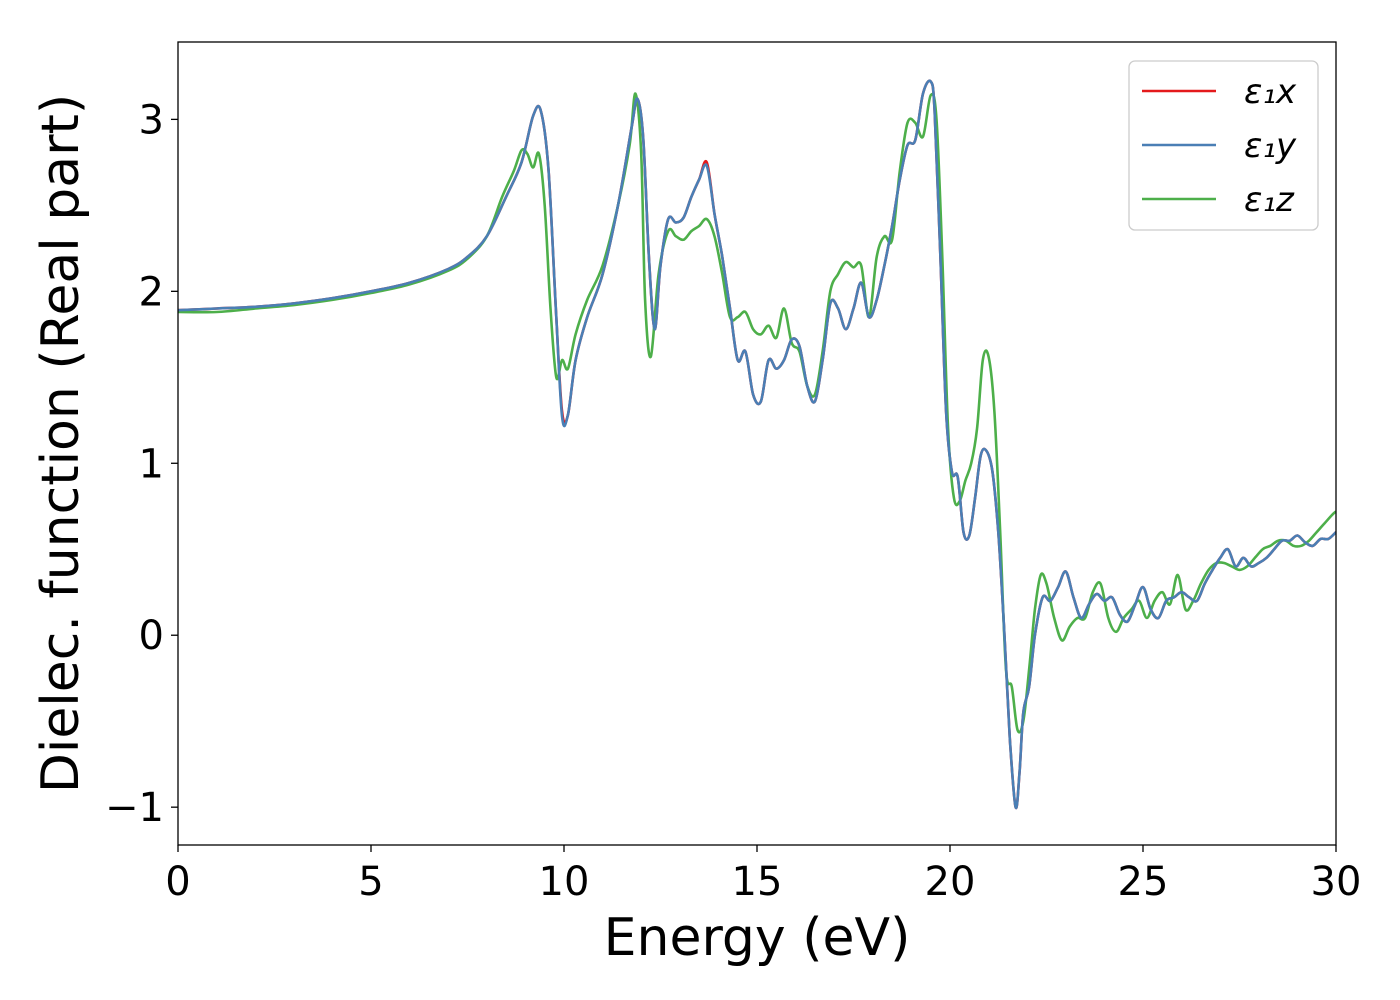 This screenshot has height=1000, width=1400. Describe the element at coordinates (1269, 200) in the screenshot. I see `legend-label: ε₁z` at that location.